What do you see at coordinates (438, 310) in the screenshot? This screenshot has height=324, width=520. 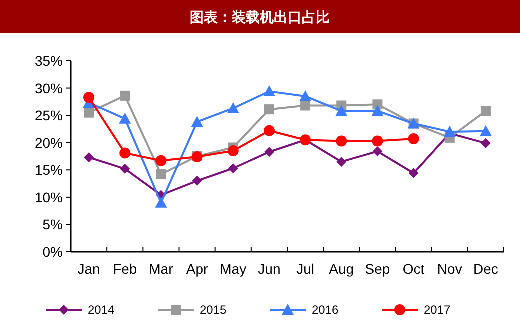 I see `legend-label: 2017` at bounding box center [438, 310].